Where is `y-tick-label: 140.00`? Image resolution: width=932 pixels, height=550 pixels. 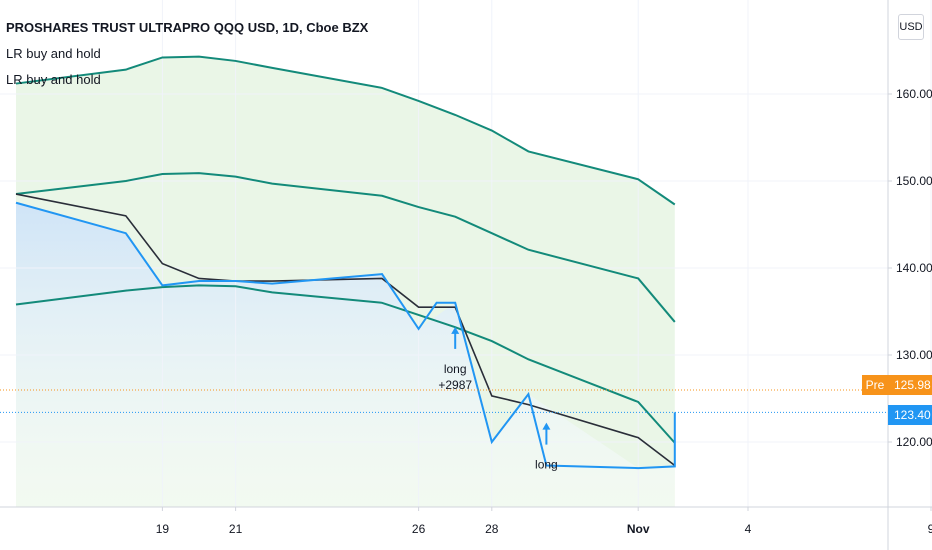 y-tick-label: 140.00 is located at coordinates (914, 268).